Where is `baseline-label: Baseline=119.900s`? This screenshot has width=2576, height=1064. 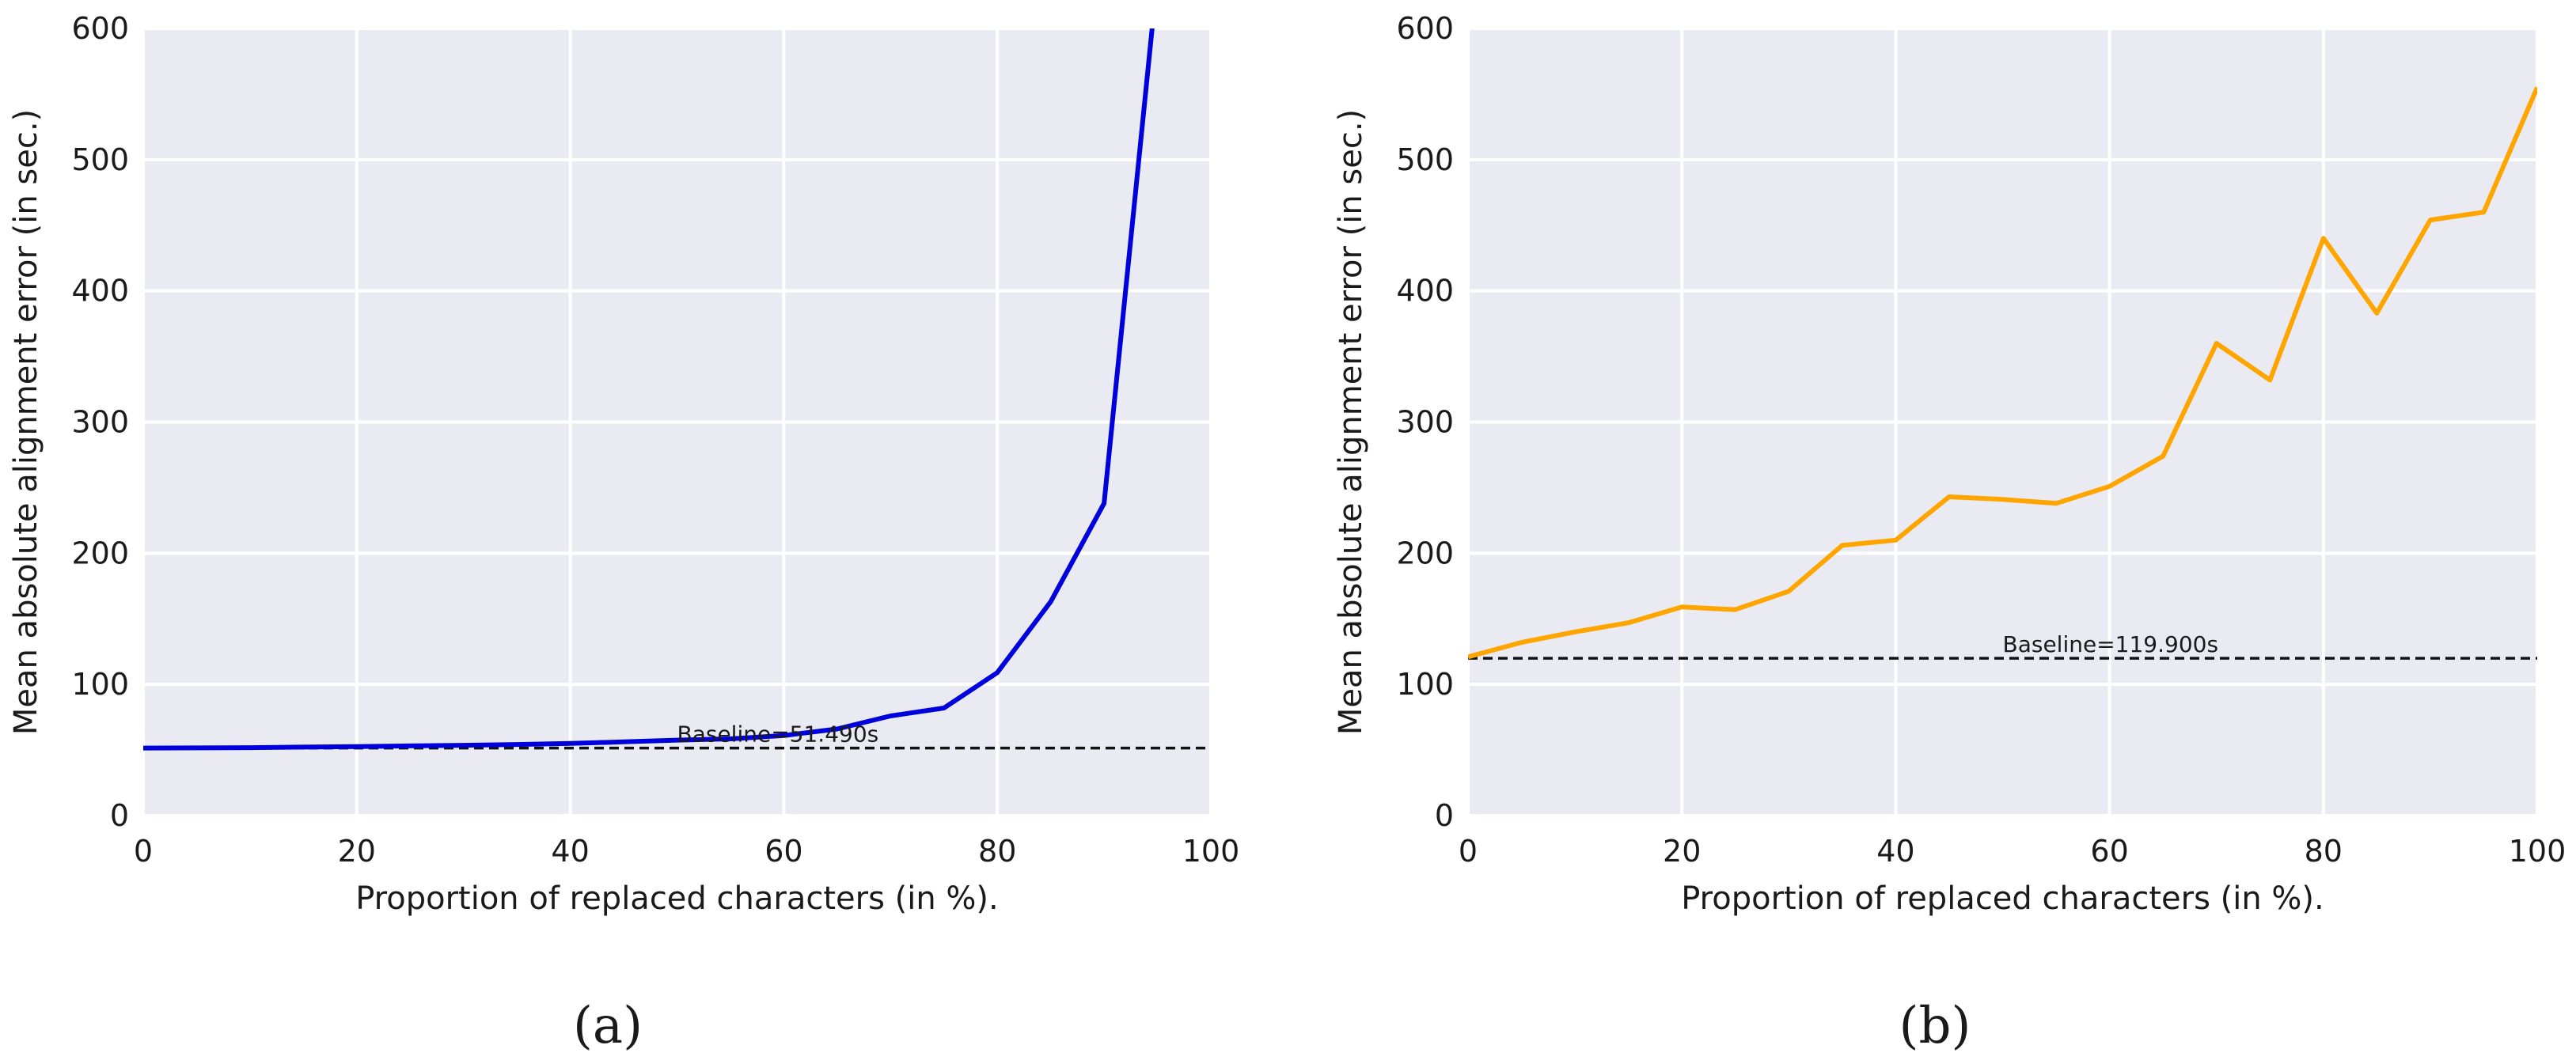
baseline-label: Baseline=119.900s is located at coordinates (2111, 644).